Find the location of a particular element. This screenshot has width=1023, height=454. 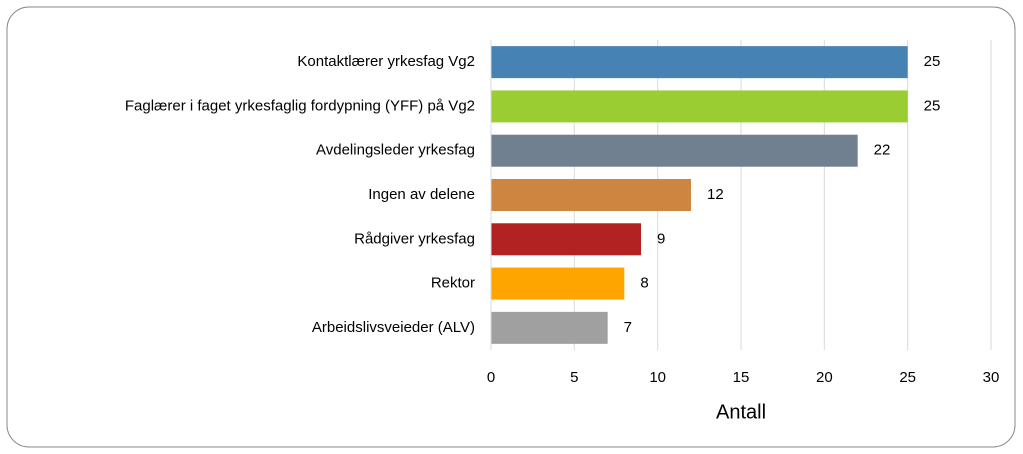

y-tick-label: Rektor is located at coordinates (453, 283).